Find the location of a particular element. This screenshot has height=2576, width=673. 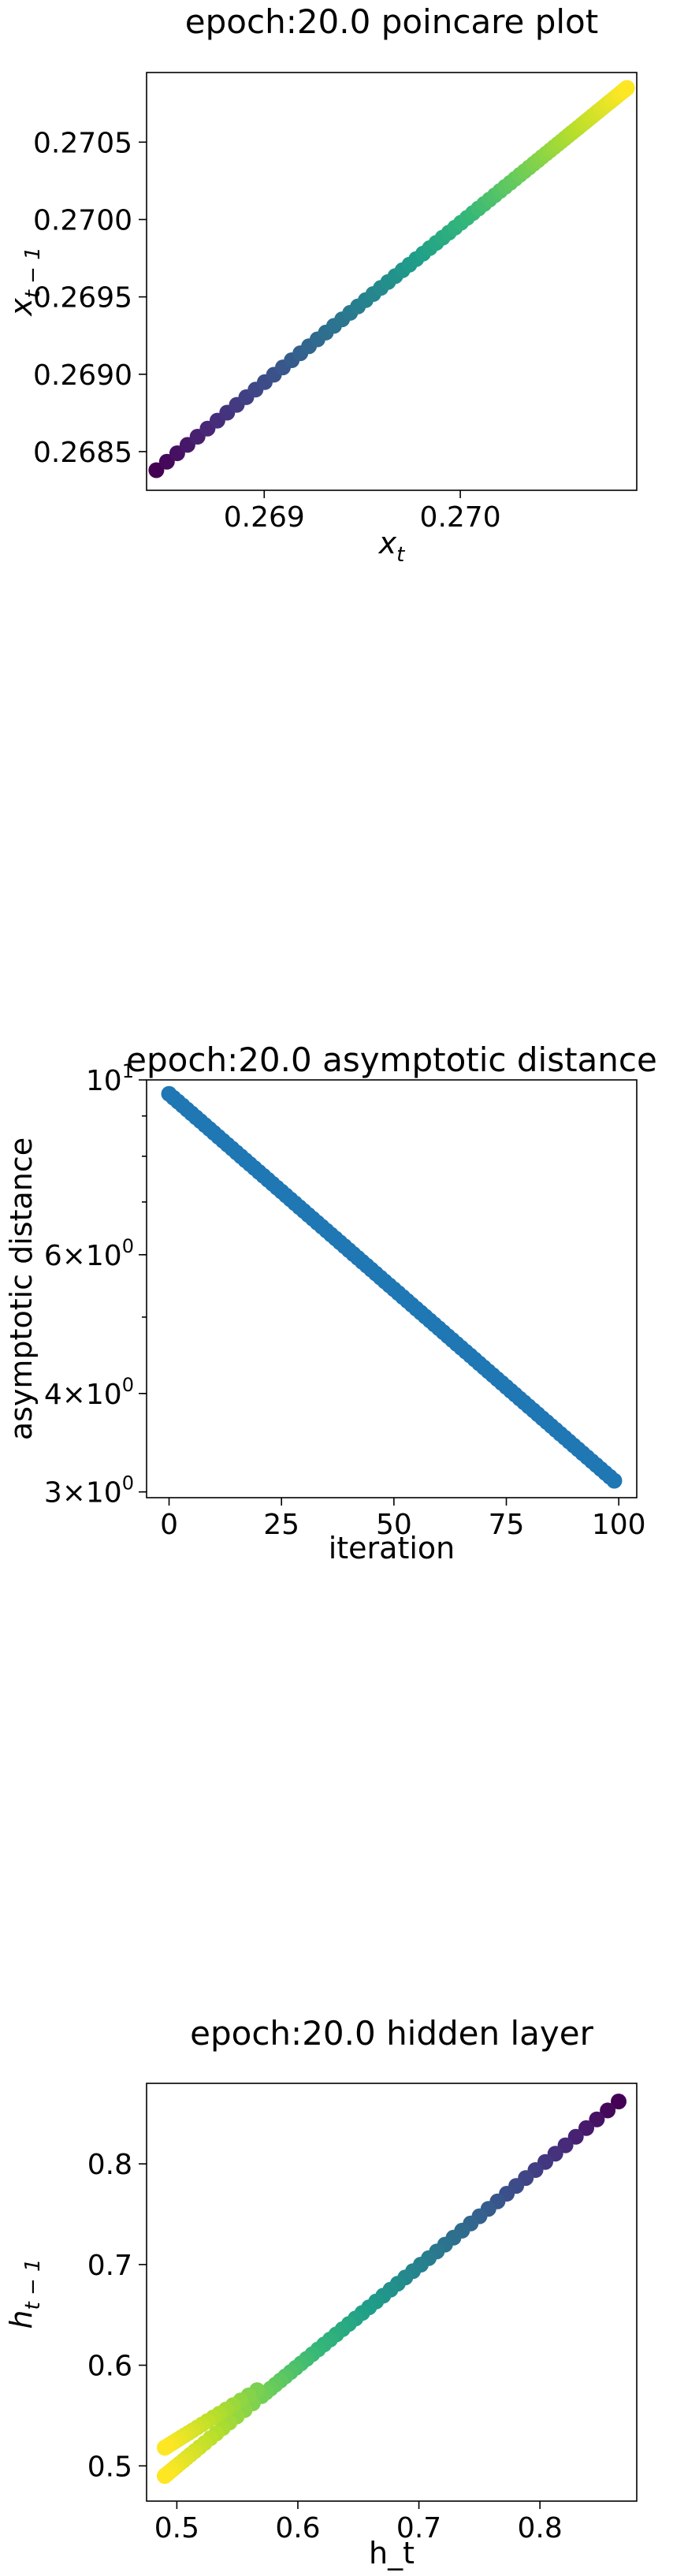

y-tick-label: 3×100 is located at coordinates (89, 1490).